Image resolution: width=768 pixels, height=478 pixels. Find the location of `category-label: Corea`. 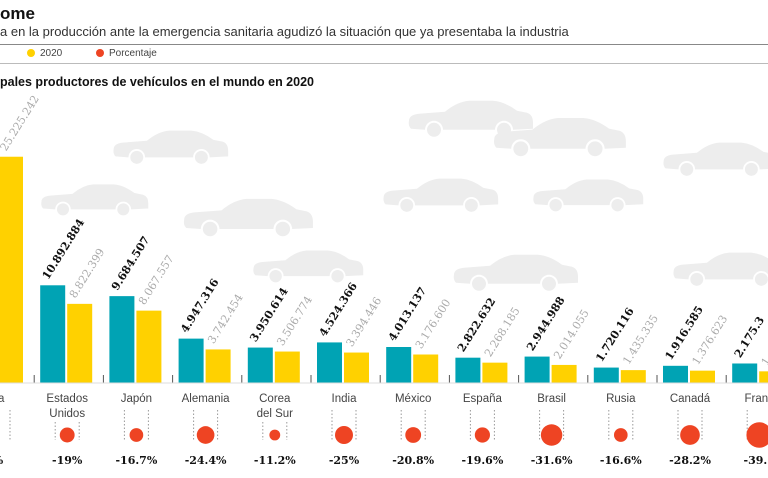

category-label: Corea is located at coordinates (275, 399).